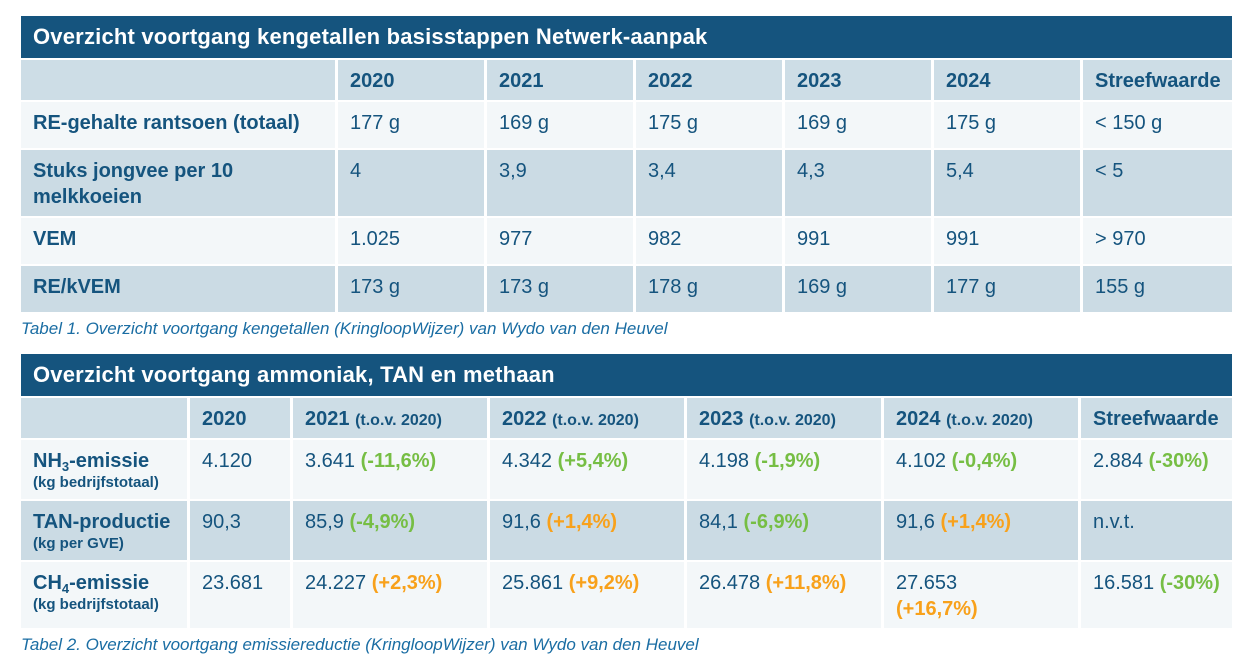 This screenshot has height=655, width=1253. What do you see at coordinates (1157, 125) in the screenshot?
I see `table1-cell-streefwaarde: < 150 g` at bounding box center [1157, 125].